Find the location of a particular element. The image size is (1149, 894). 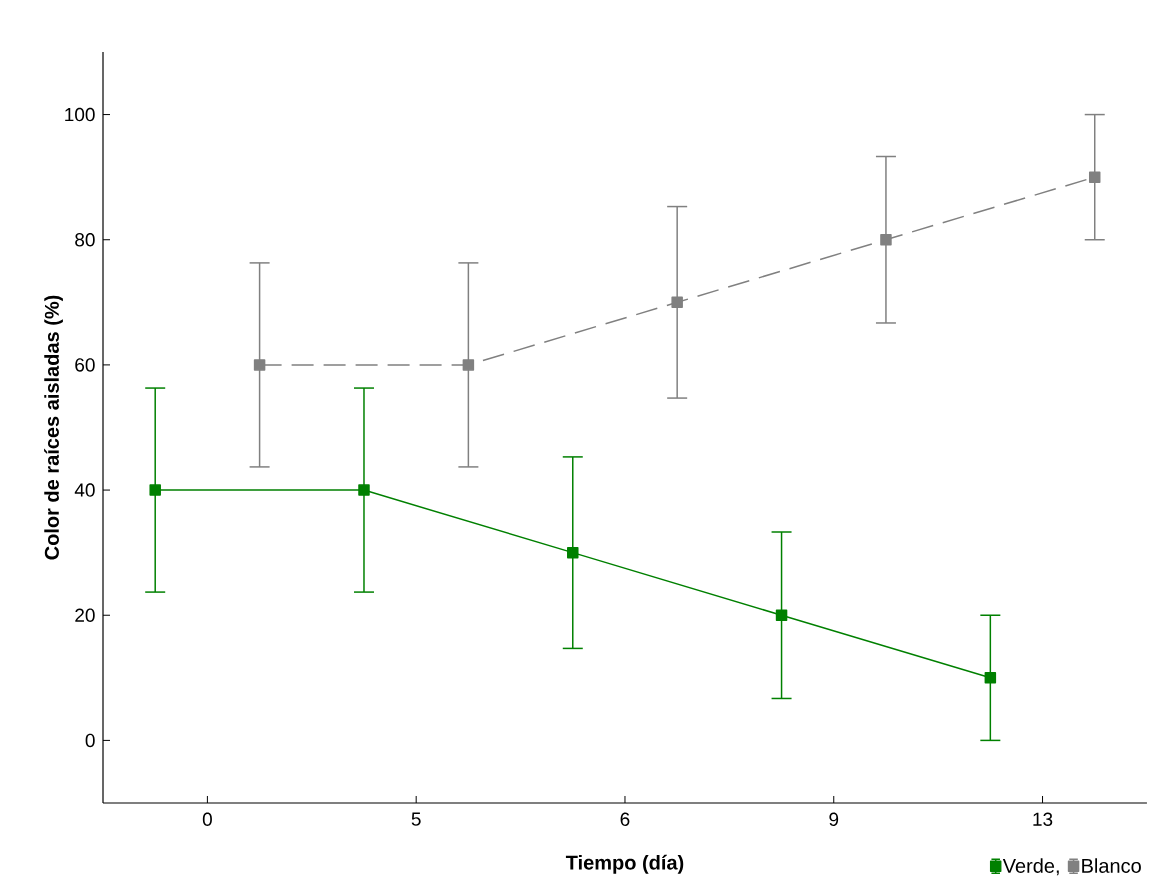

x-tick-label: 13 is located at coordinates (1043, 819).